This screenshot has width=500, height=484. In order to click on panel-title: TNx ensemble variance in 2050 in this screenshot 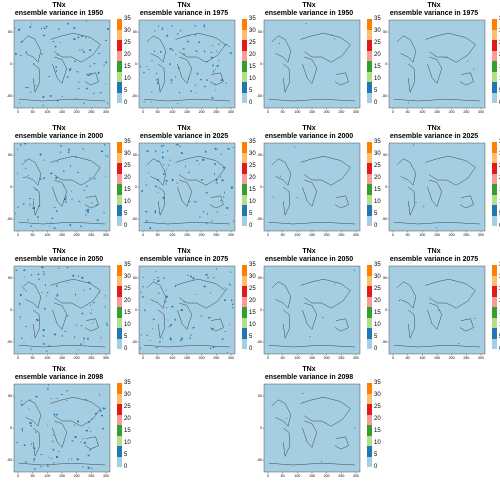, I will do `click(309, 256)`.